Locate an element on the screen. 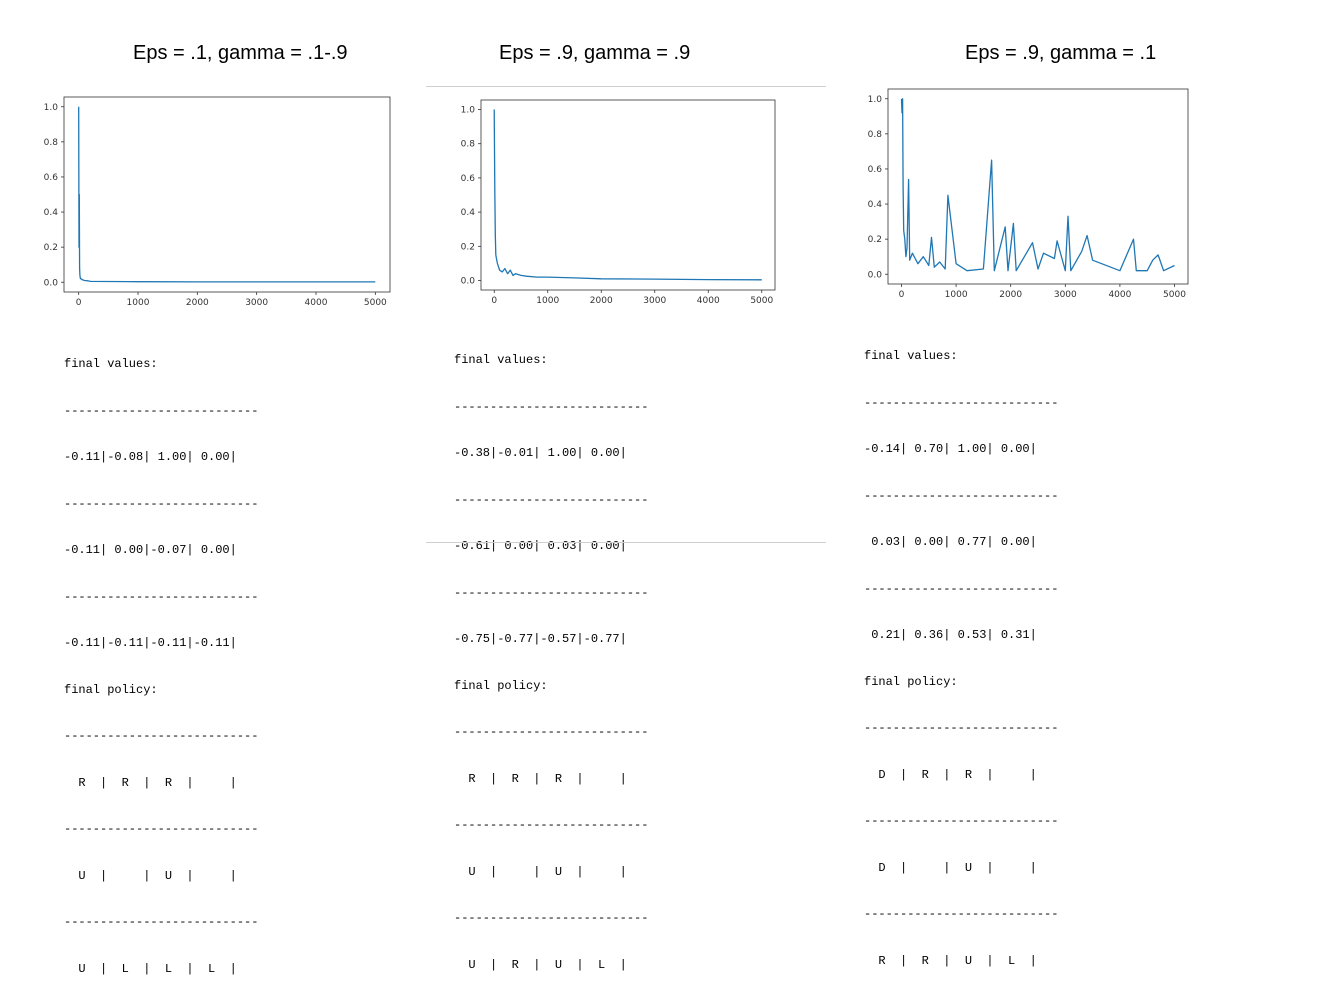 The image size is (1328, 993). values-row: -0.11|-0.08| 1.00| 0.00| is located at coordinates (150, 457).